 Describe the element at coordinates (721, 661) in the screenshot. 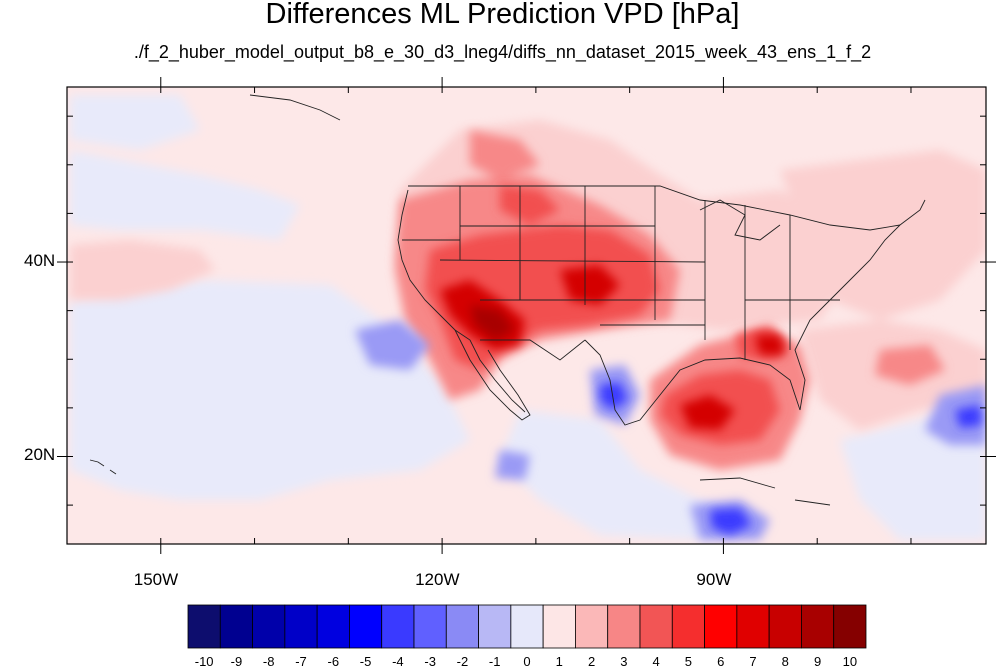

I see `colorbar-label: 6` at that location.